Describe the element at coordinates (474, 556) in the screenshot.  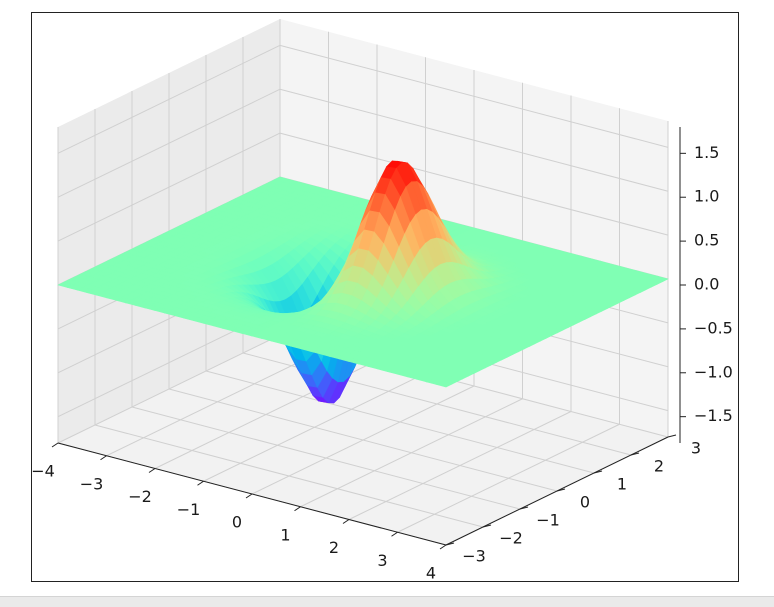
I see `y-tick-label: −3` at that location.